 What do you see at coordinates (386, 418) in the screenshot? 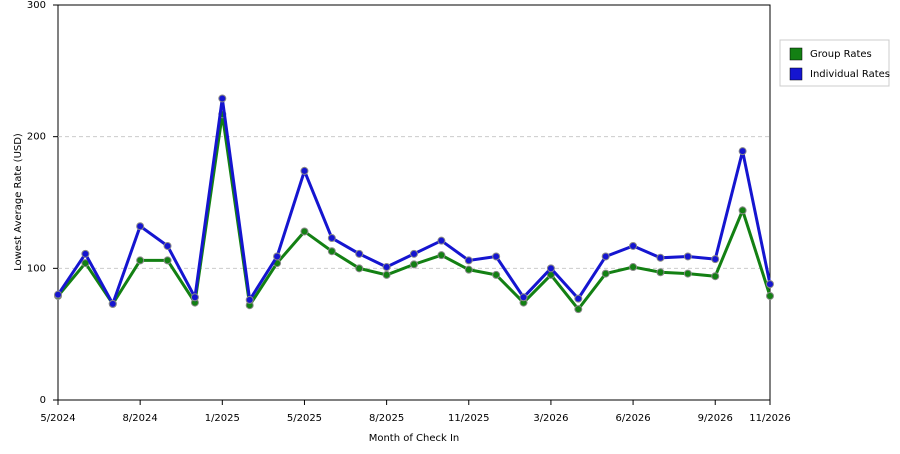
I see `x-tick-label: 8/2025` at bounding box center [386, 418].